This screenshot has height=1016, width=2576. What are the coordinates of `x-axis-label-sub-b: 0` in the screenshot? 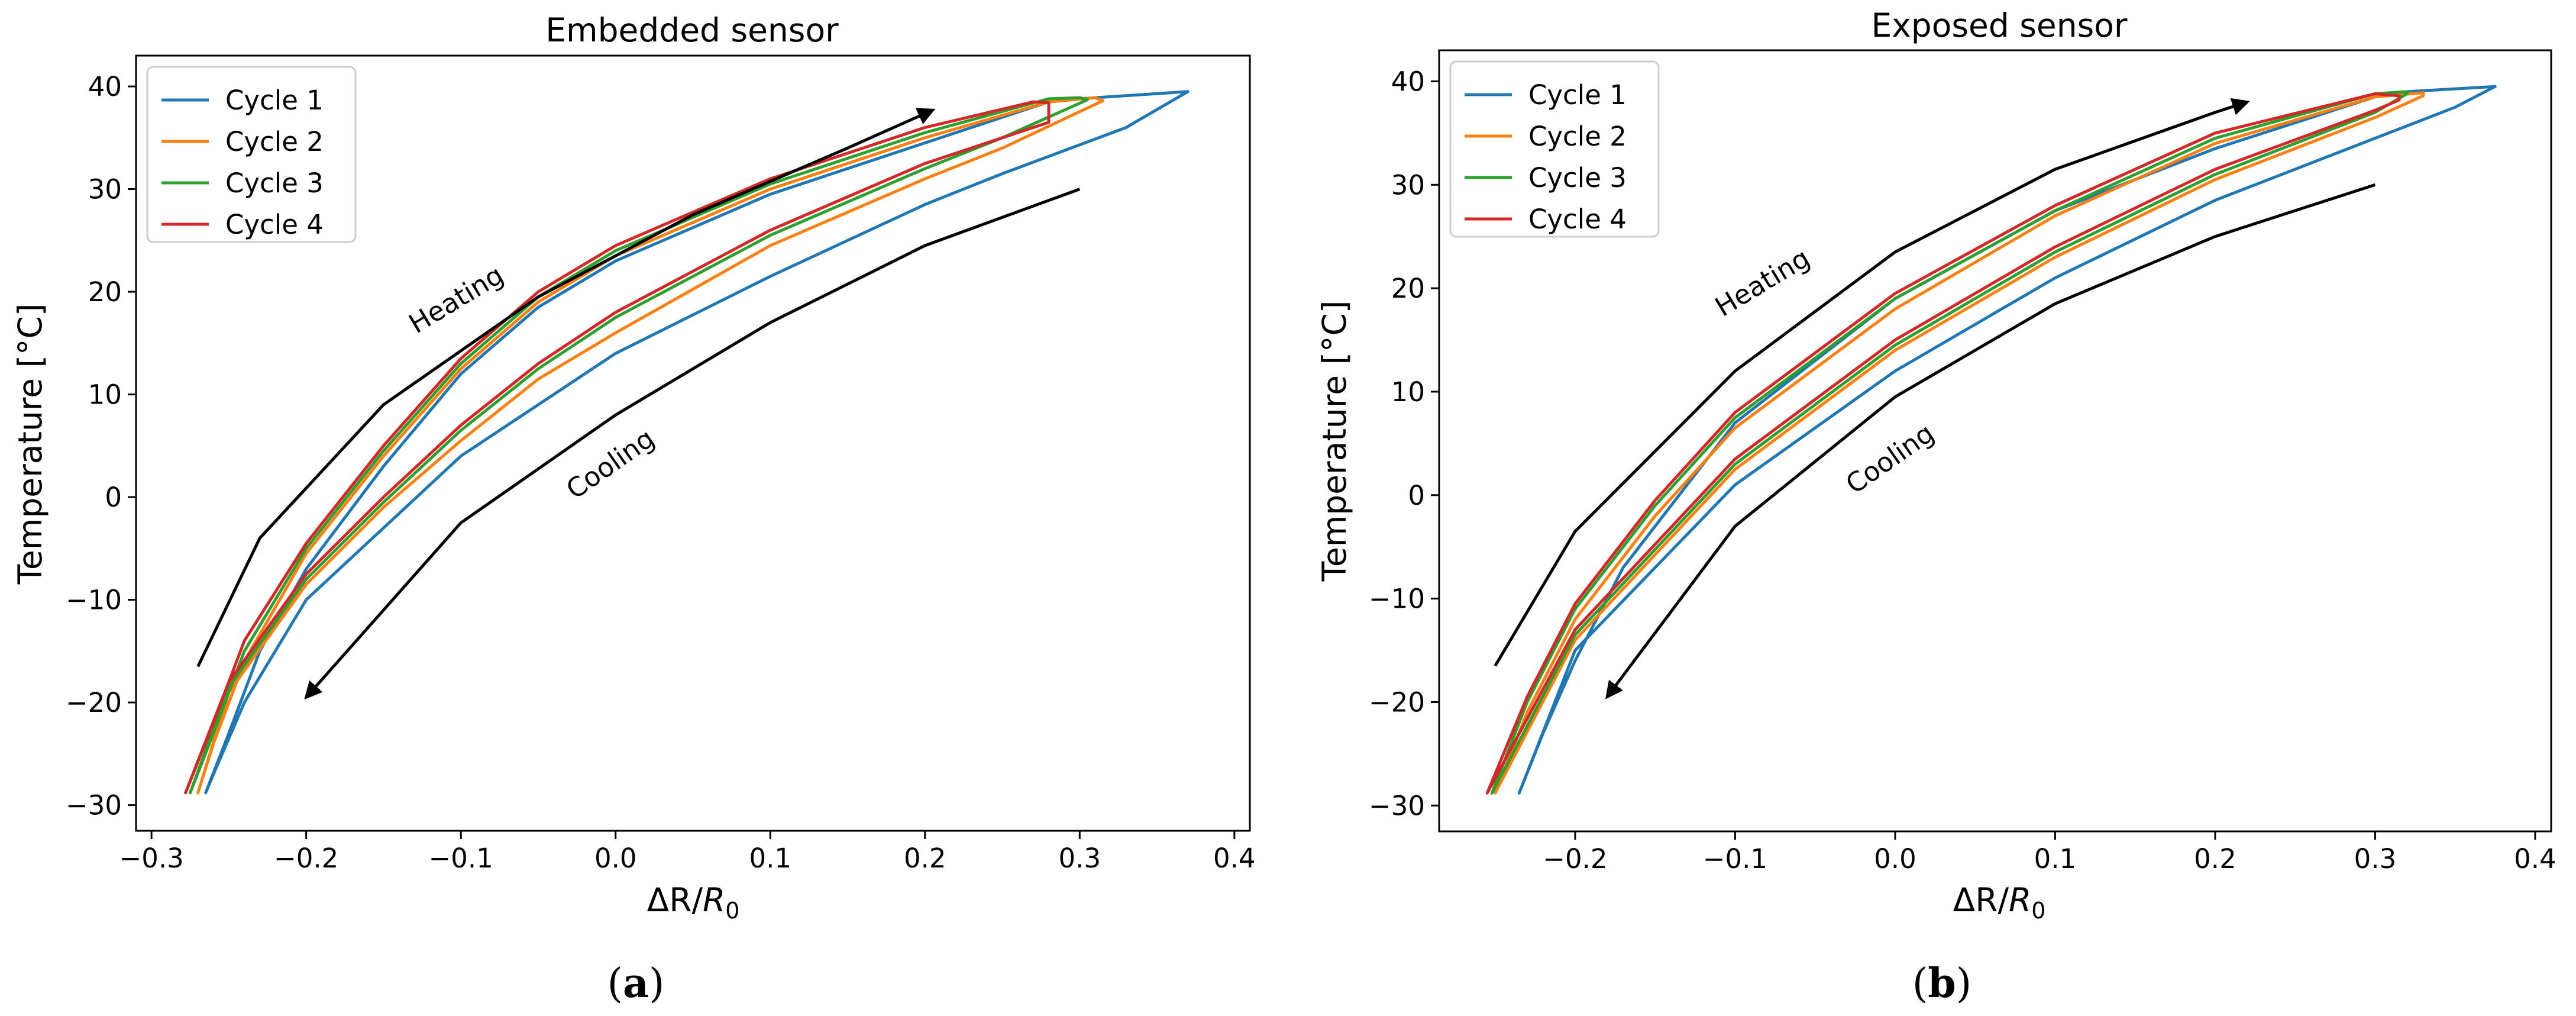 It's located at (2038, 911).